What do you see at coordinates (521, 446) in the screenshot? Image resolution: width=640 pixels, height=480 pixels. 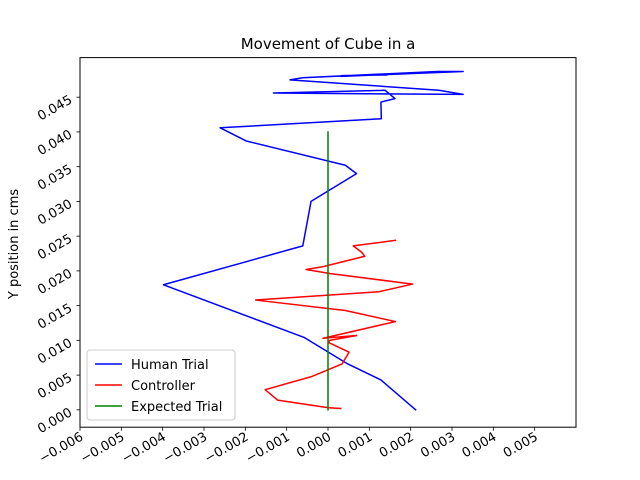 I see `x-tick-label: 0.005` at bounding box center [521, 446].